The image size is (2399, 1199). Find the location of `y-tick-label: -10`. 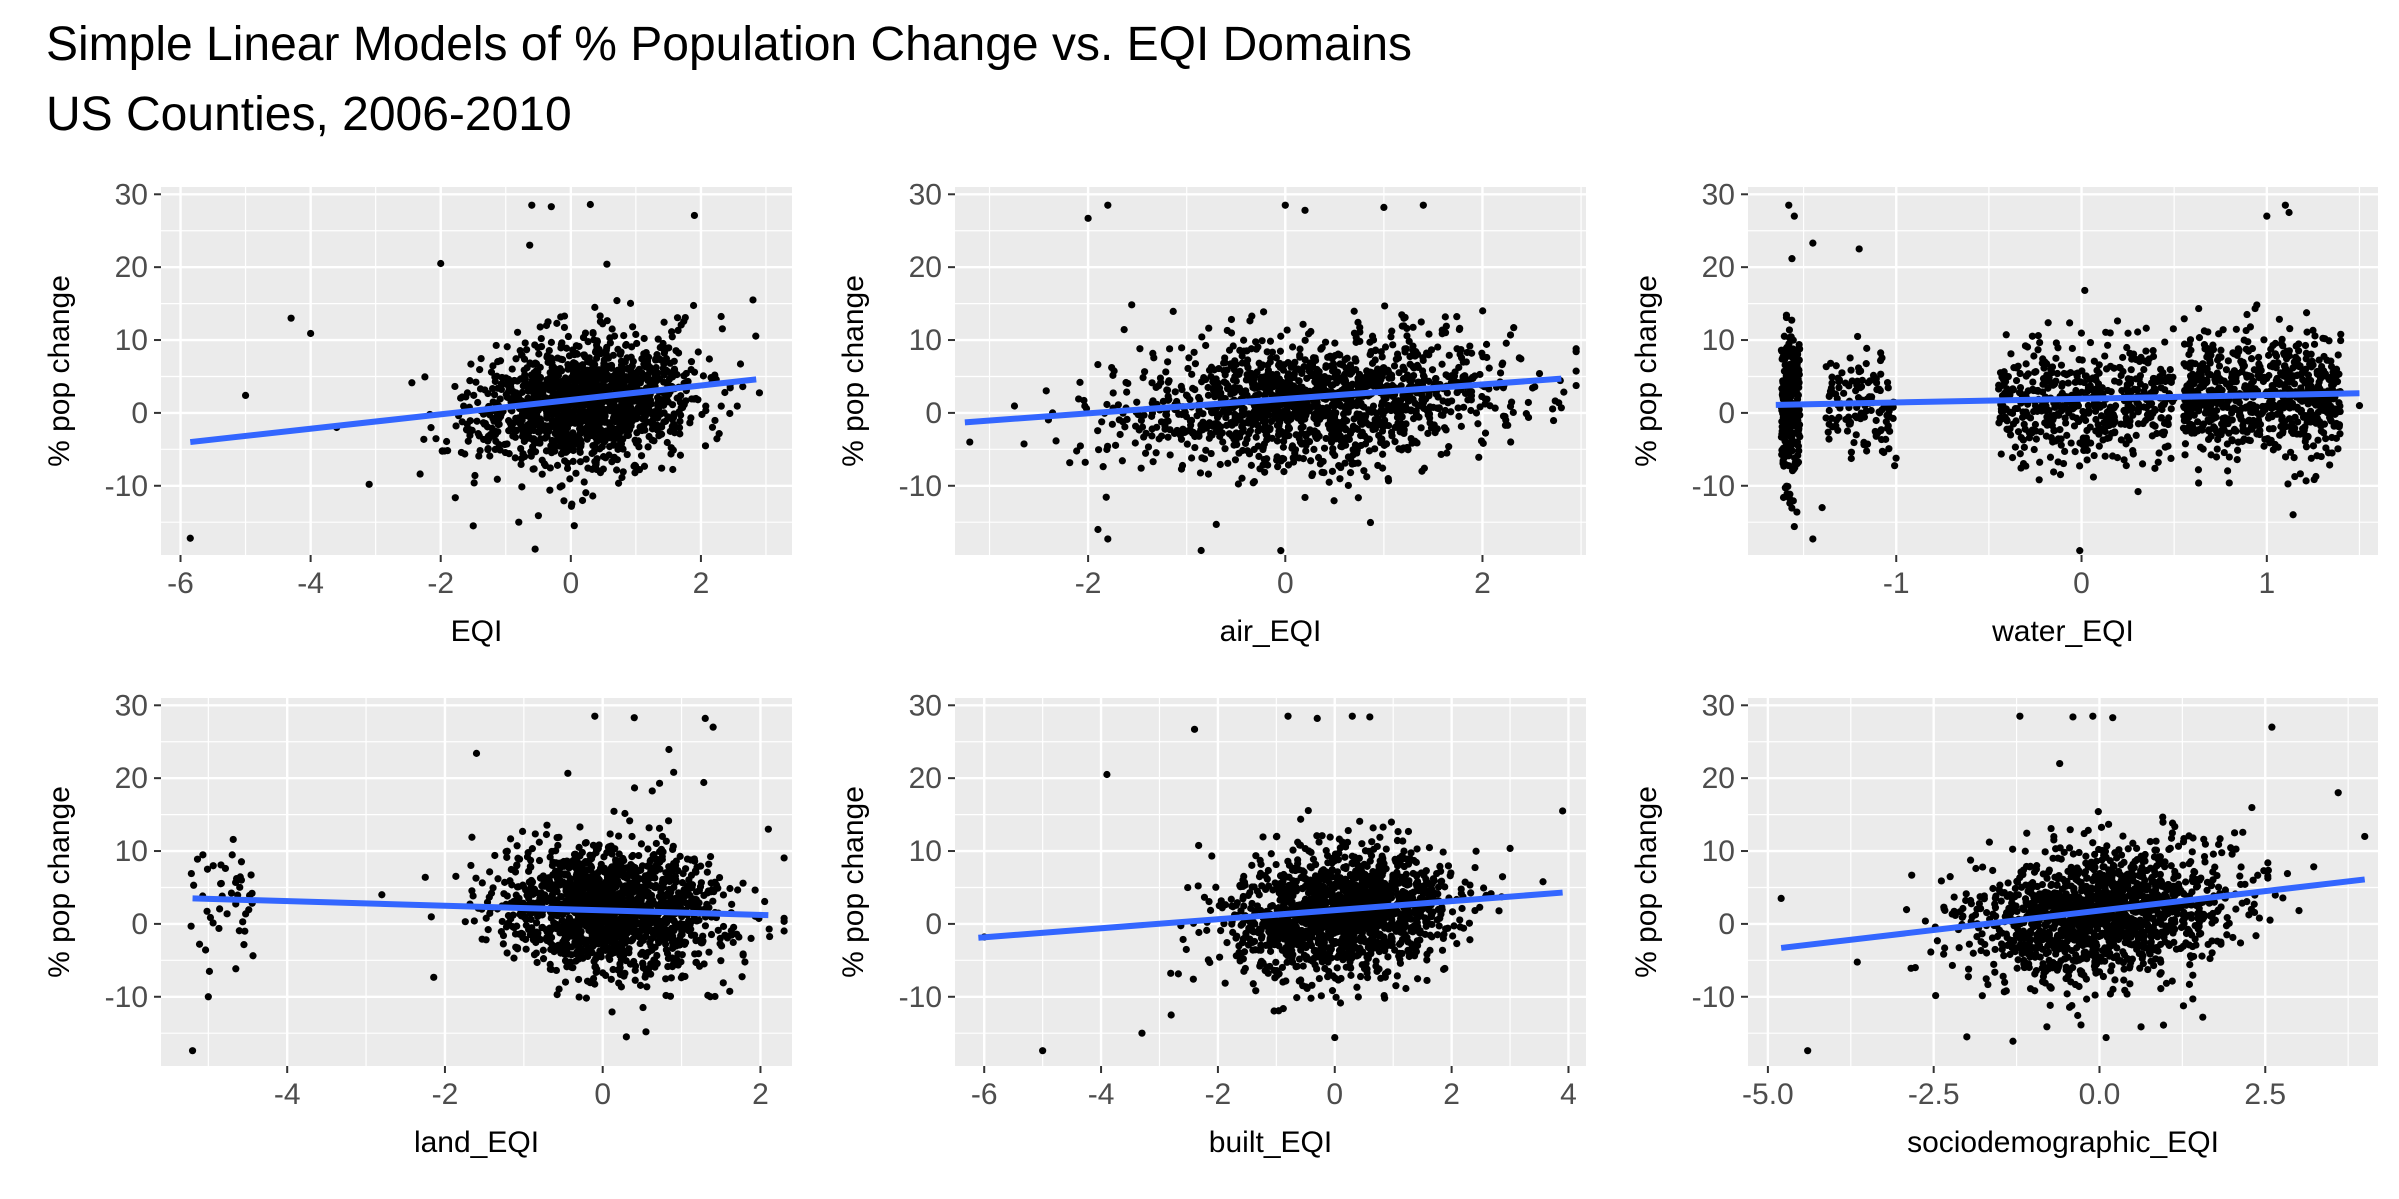

y-tick-label: -10 is located at coordinates (920, 486).